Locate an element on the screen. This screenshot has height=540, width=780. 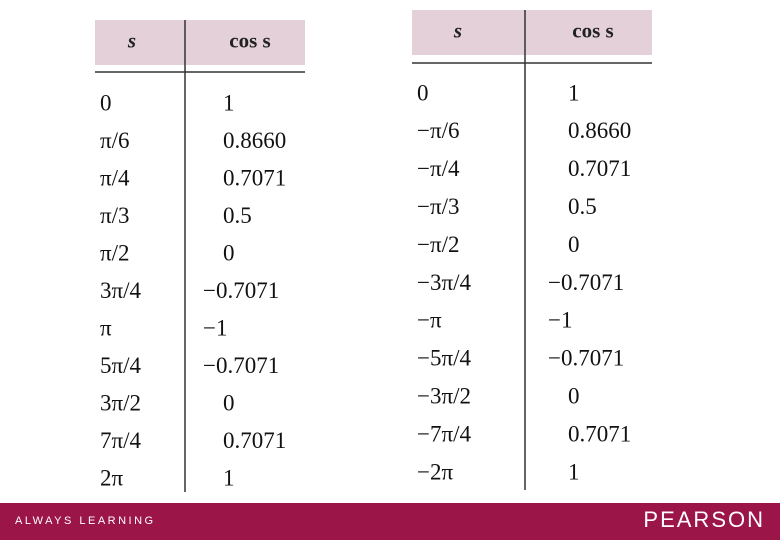
cell: 3π/4 is located at coordinates (121, 290).